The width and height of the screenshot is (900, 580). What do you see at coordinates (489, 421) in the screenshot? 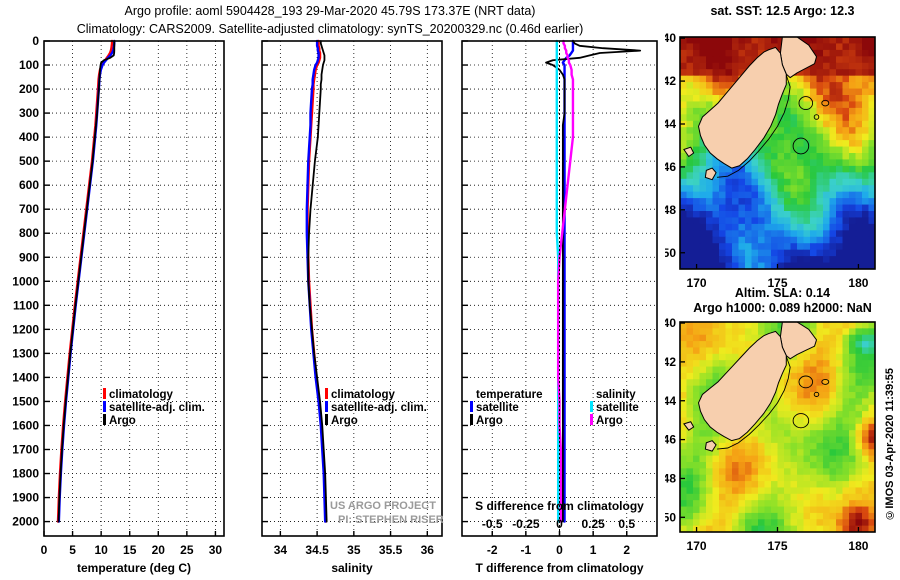
I see `legend-label: Argo` at bounding box center [489, 421].